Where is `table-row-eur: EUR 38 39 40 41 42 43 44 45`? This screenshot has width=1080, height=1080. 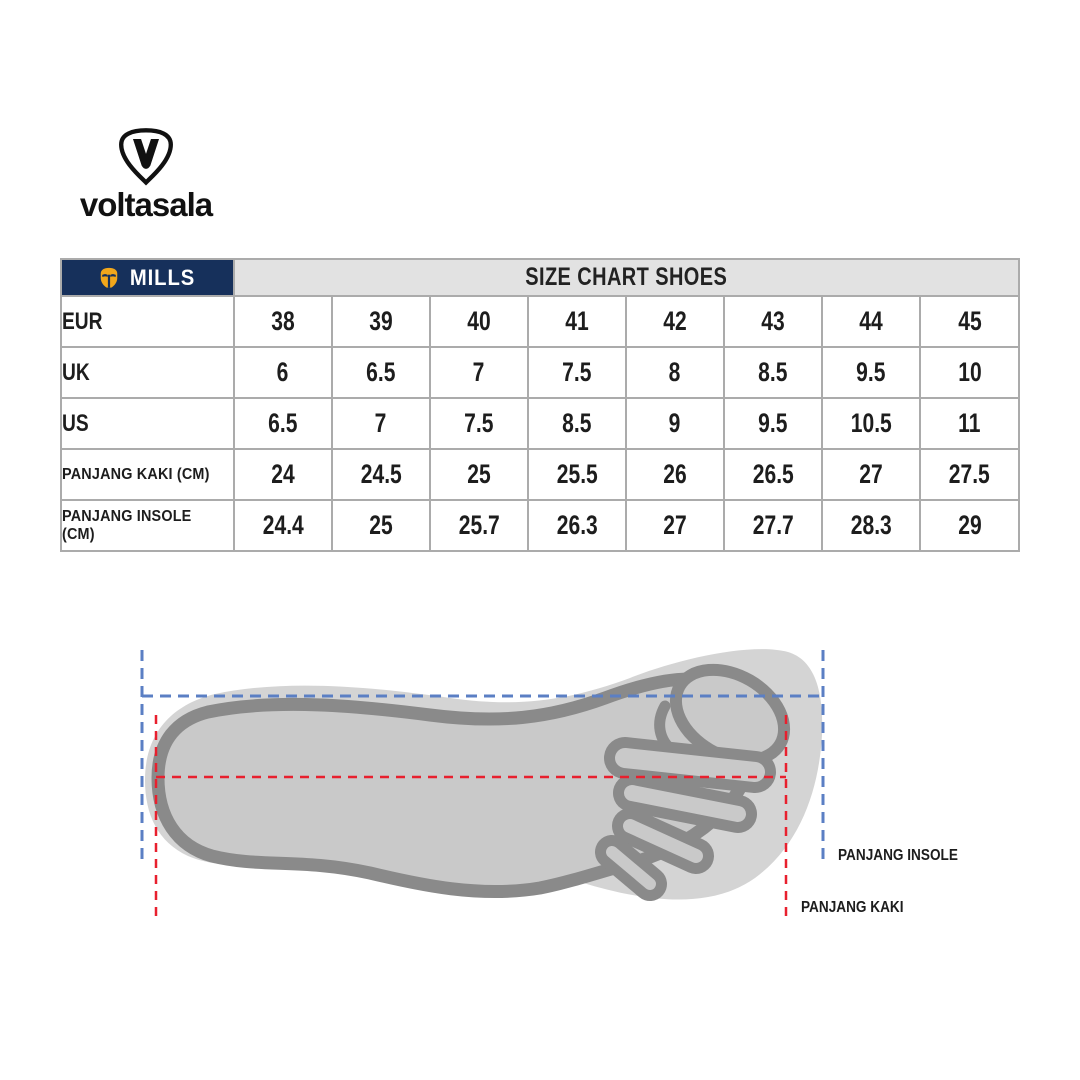
table-row-eur: EUR 38 39 40 41 42 43 44 45 is located at coordinates (540, 321).